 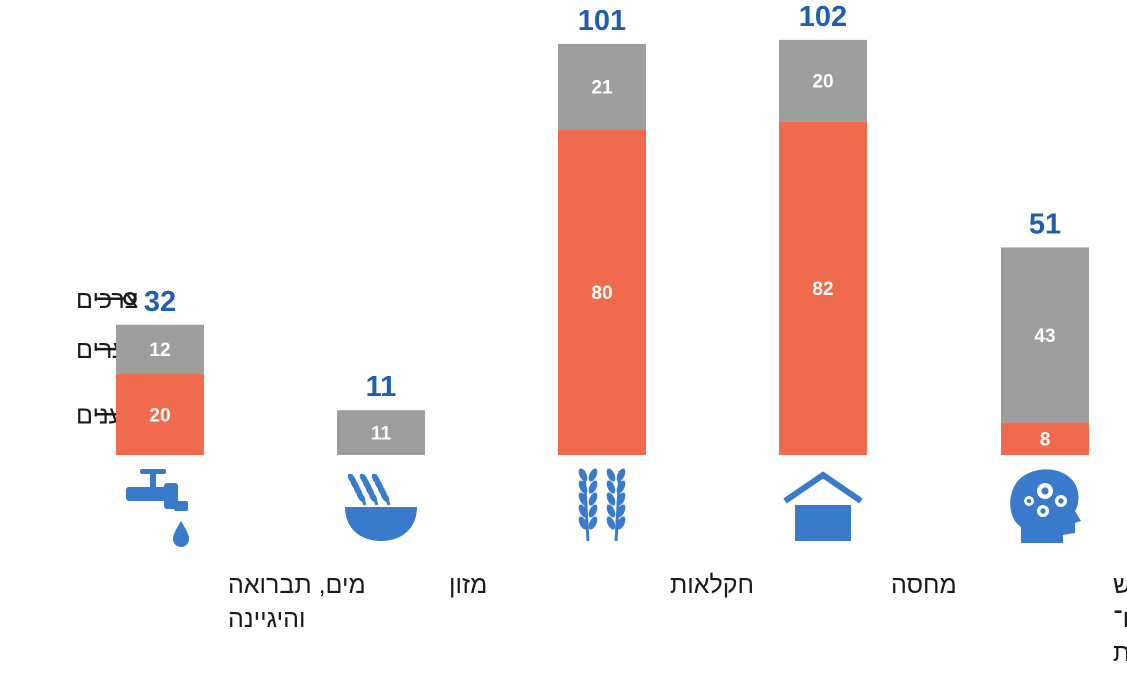 I want to click on segment-value-label: 82, so click(x=822, y=289).